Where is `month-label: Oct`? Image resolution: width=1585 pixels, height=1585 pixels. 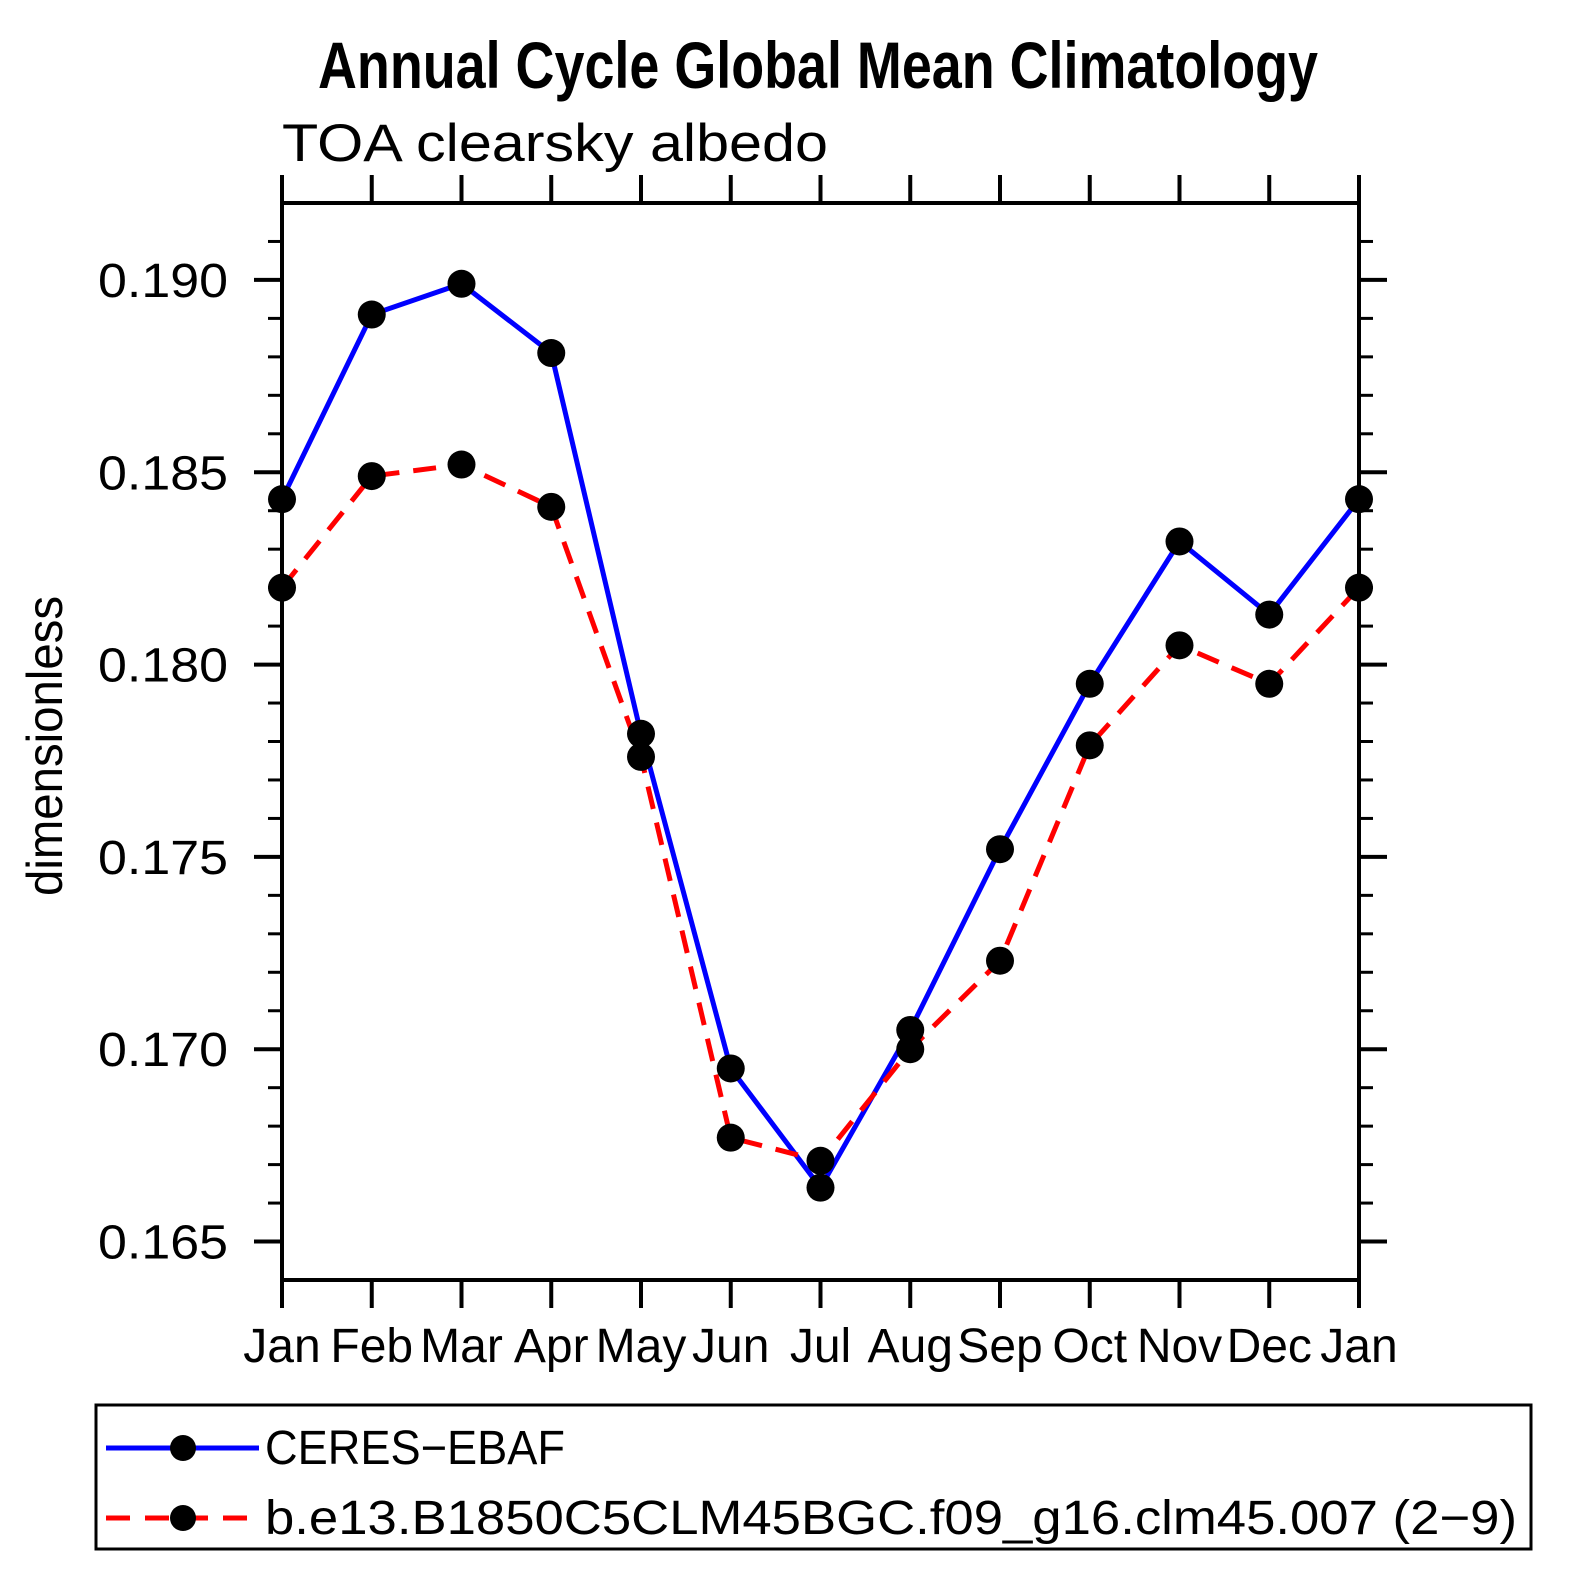 month-label: Oct is located at coordinates (1089, 1346).